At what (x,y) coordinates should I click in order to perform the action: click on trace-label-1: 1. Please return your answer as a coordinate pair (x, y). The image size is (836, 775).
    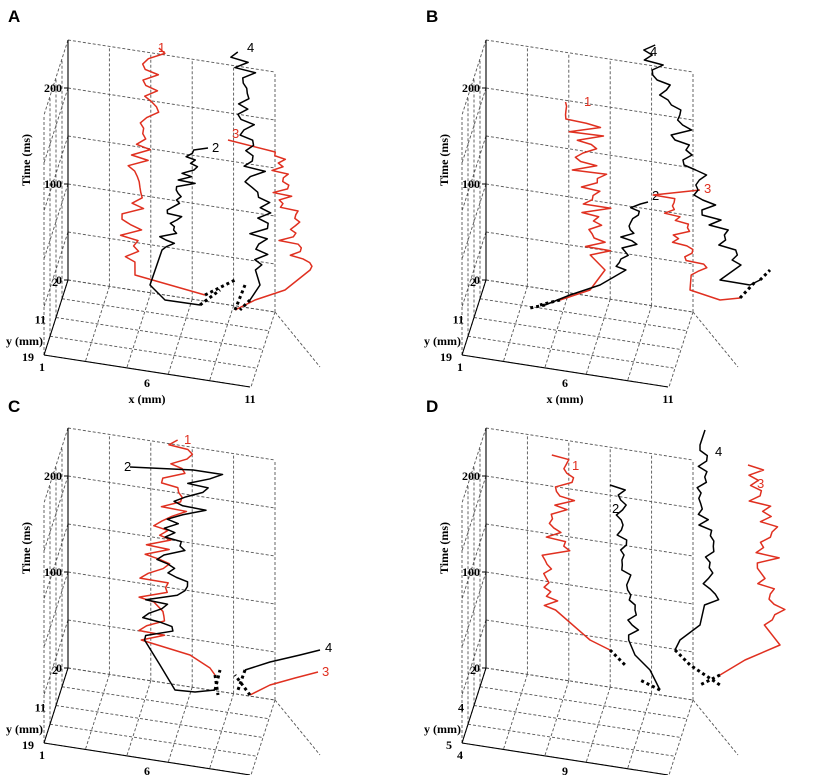
    Looking at the image, I should click on (161, 47).